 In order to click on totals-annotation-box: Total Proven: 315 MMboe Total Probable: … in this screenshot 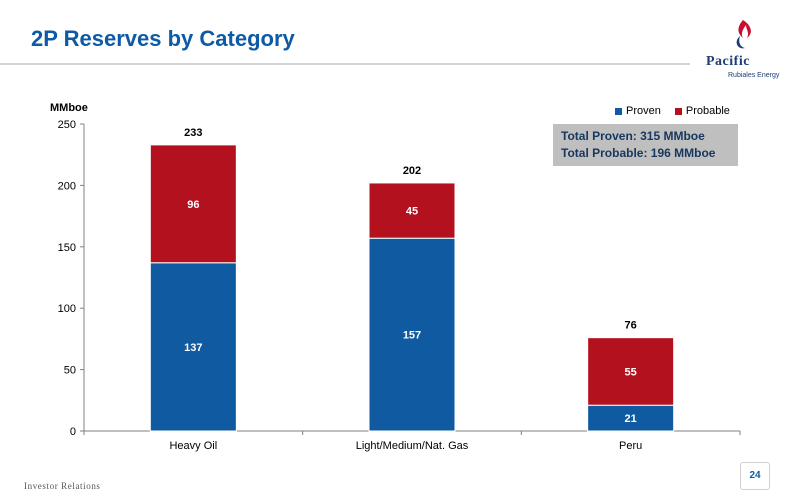, I will do `click(645, 145)`.